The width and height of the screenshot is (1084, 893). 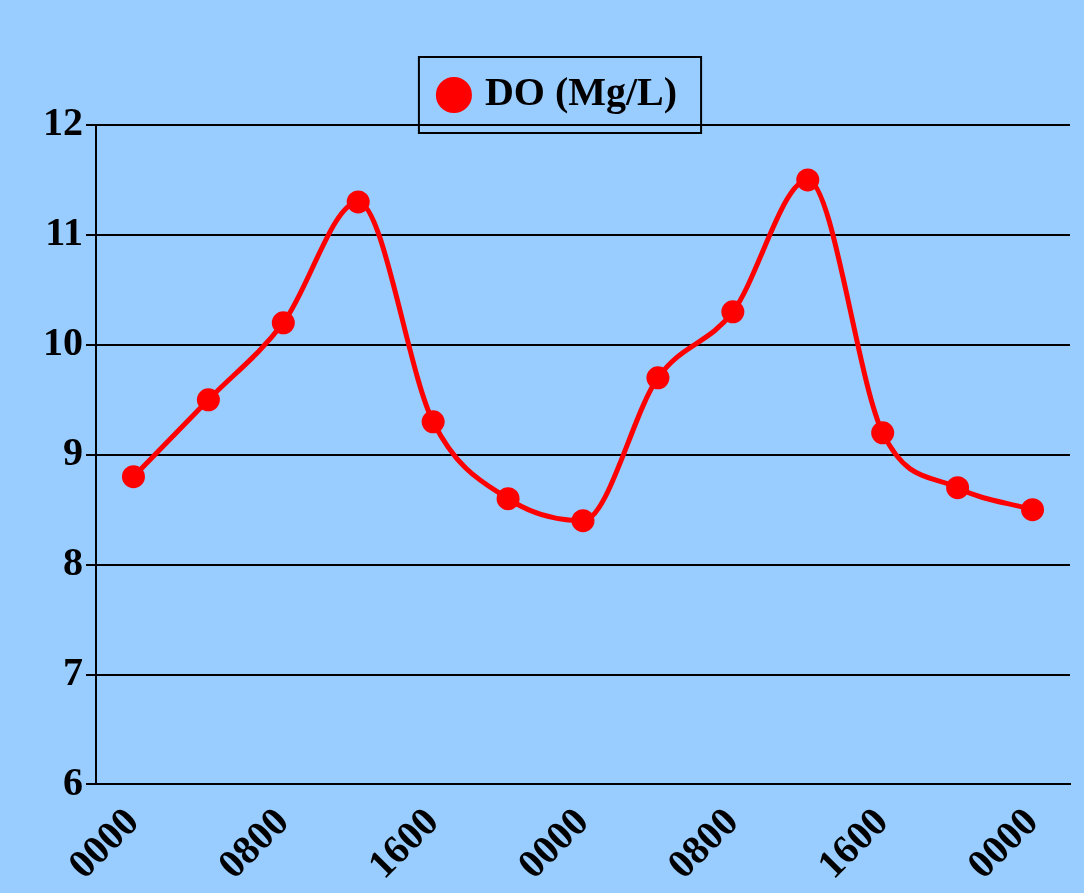 I want to click on y-tick-label: 11, so click(x=64, y=232).